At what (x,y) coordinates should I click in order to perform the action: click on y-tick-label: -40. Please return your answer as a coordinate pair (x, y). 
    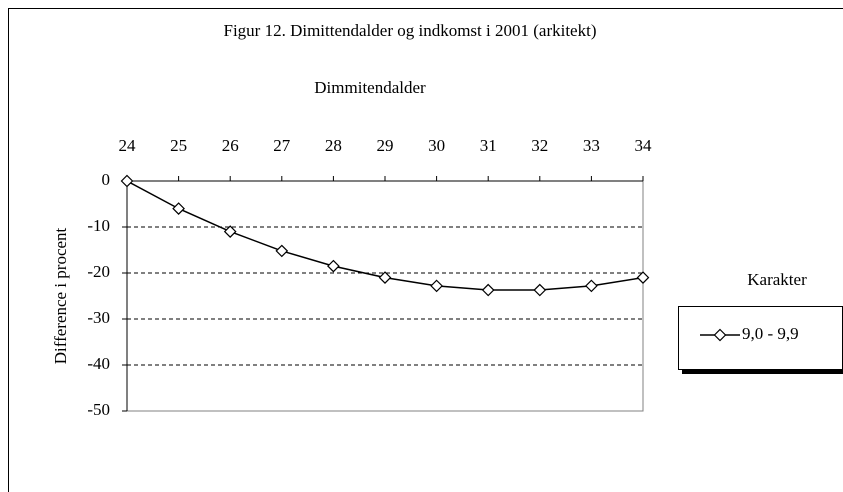
    Looking at the image, I should click on (98, 363).